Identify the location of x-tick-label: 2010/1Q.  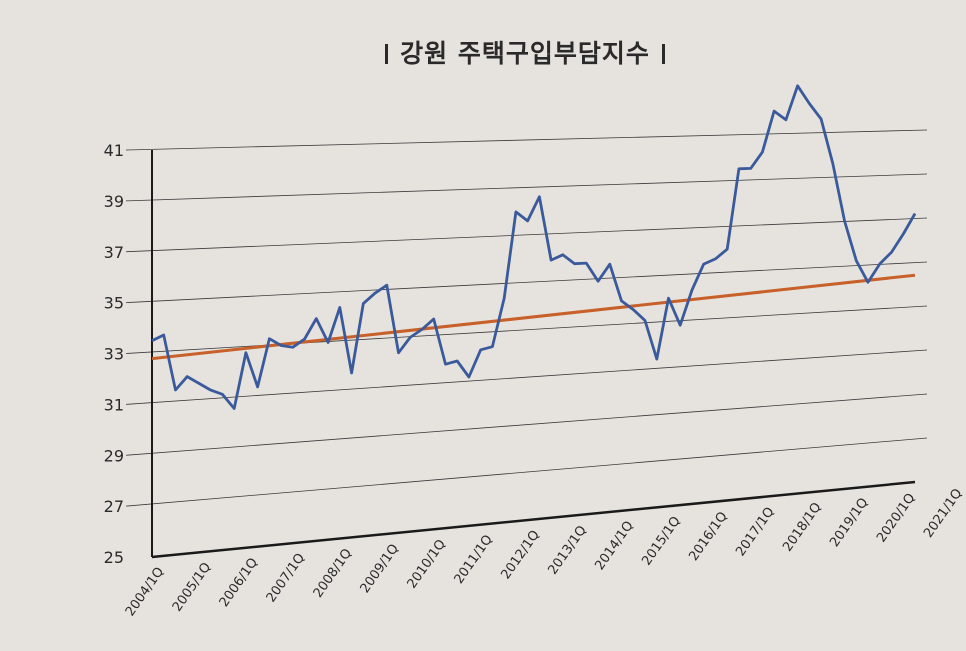
(427, 564).